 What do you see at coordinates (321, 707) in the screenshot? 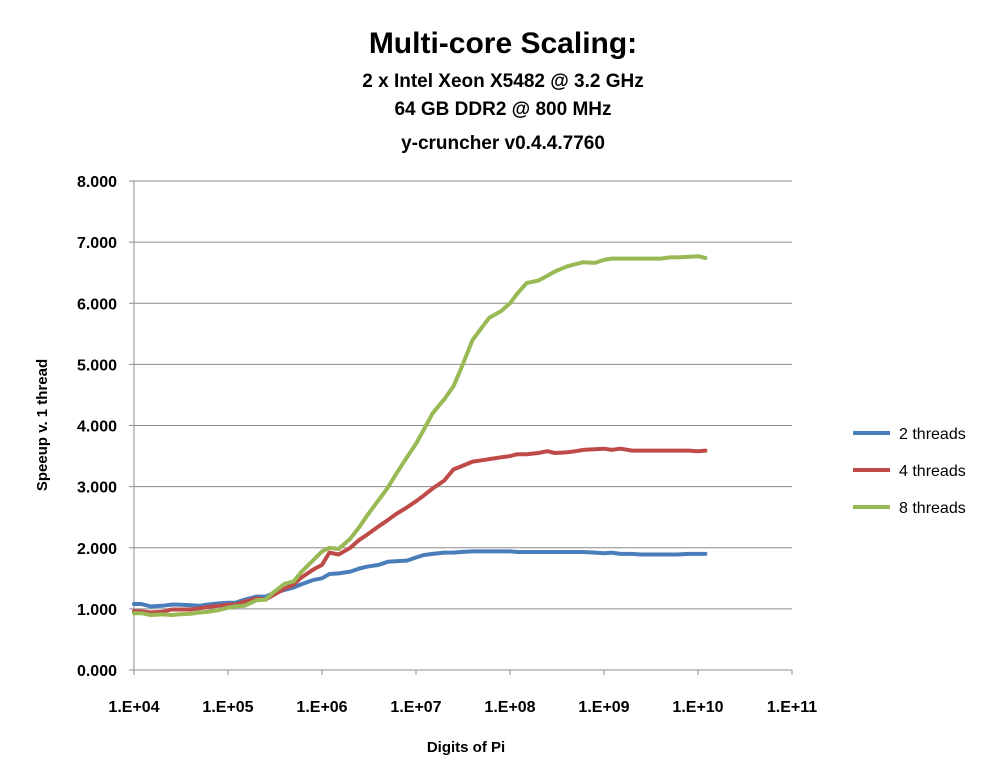
I see `x-tick-label: 1.E+06` at bounding box center [321, 707].